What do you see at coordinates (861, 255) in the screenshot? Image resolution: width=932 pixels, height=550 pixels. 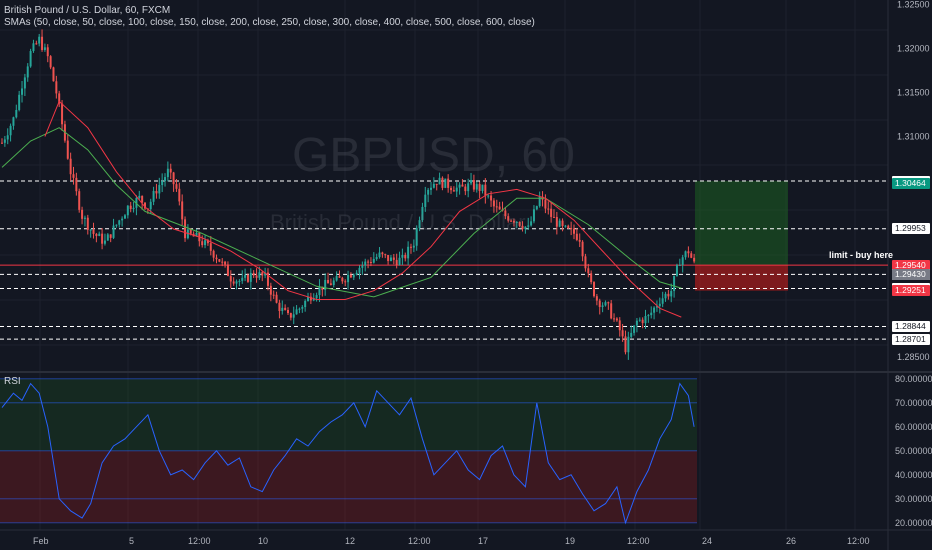 I see `limit-annotation: limit - buy here` at bounding box center [861, 255].